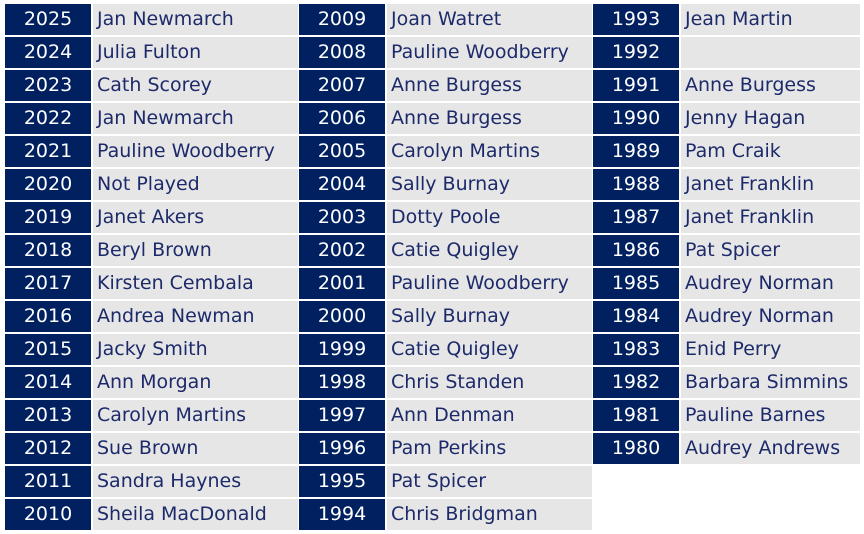 This screenshot has height=534, width=864. I want to click on year-cell: 2010, so click(48, 514).